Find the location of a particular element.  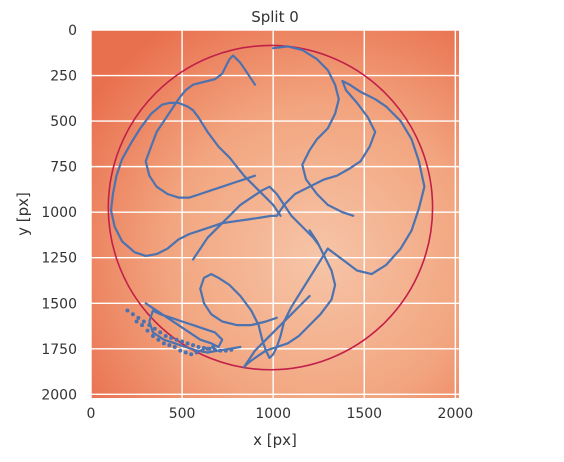

y-axis-ticks: 0 250 500 750 1000 1250 1500 1750 2000 is located at coordinates (59, 213).